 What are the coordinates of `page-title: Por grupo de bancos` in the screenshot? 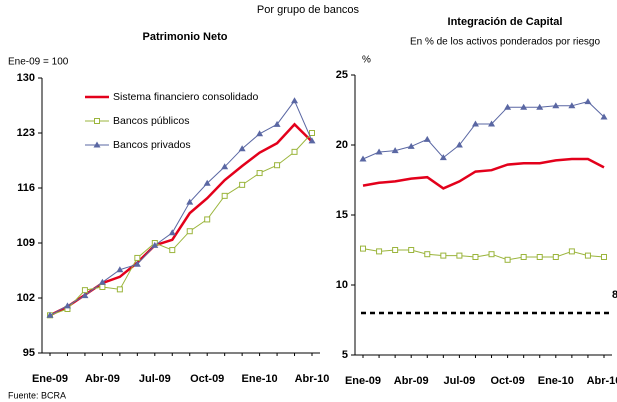 It's located at (308, 10).